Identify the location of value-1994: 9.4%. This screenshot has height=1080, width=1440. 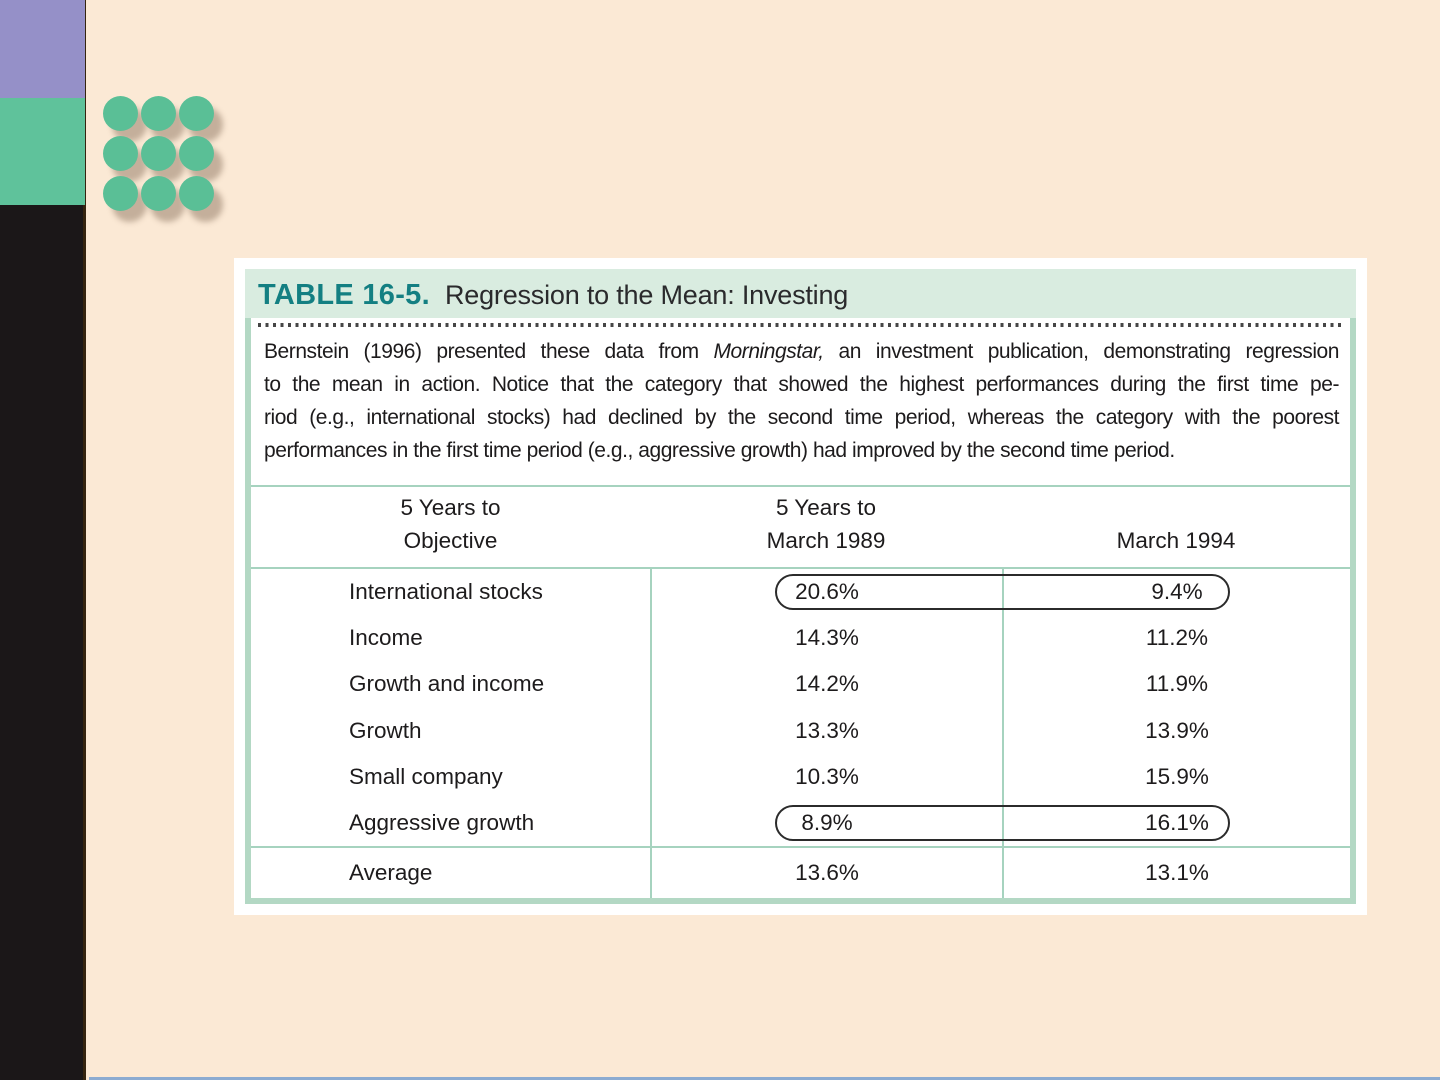
(1176, 592).